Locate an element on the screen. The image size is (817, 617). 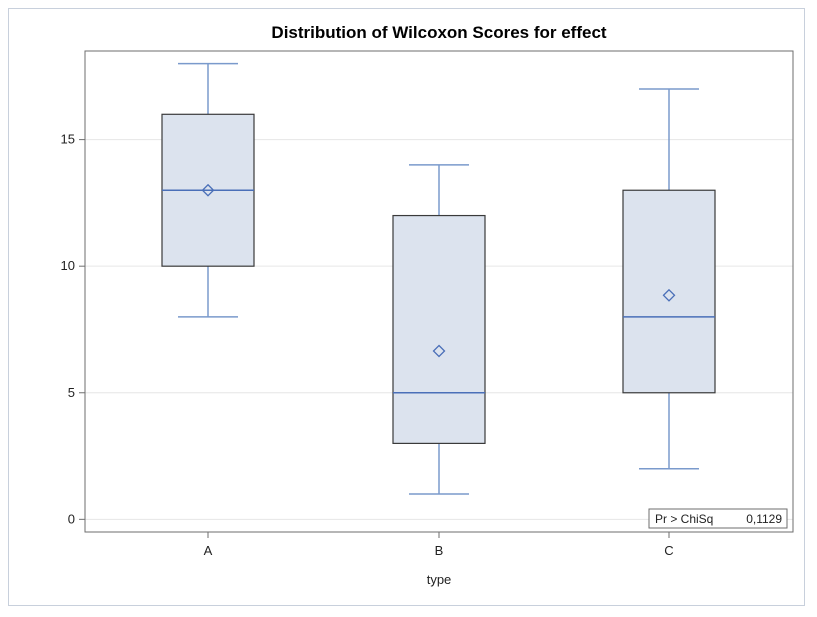
y-tick-label: 0 is located at coordinates (71, 518).